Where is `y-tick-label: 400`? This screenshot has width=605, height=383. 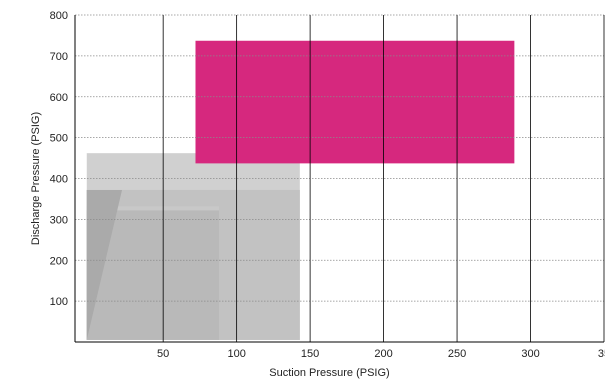 y-tick-label: 400 is located at coordinates (59, 180).